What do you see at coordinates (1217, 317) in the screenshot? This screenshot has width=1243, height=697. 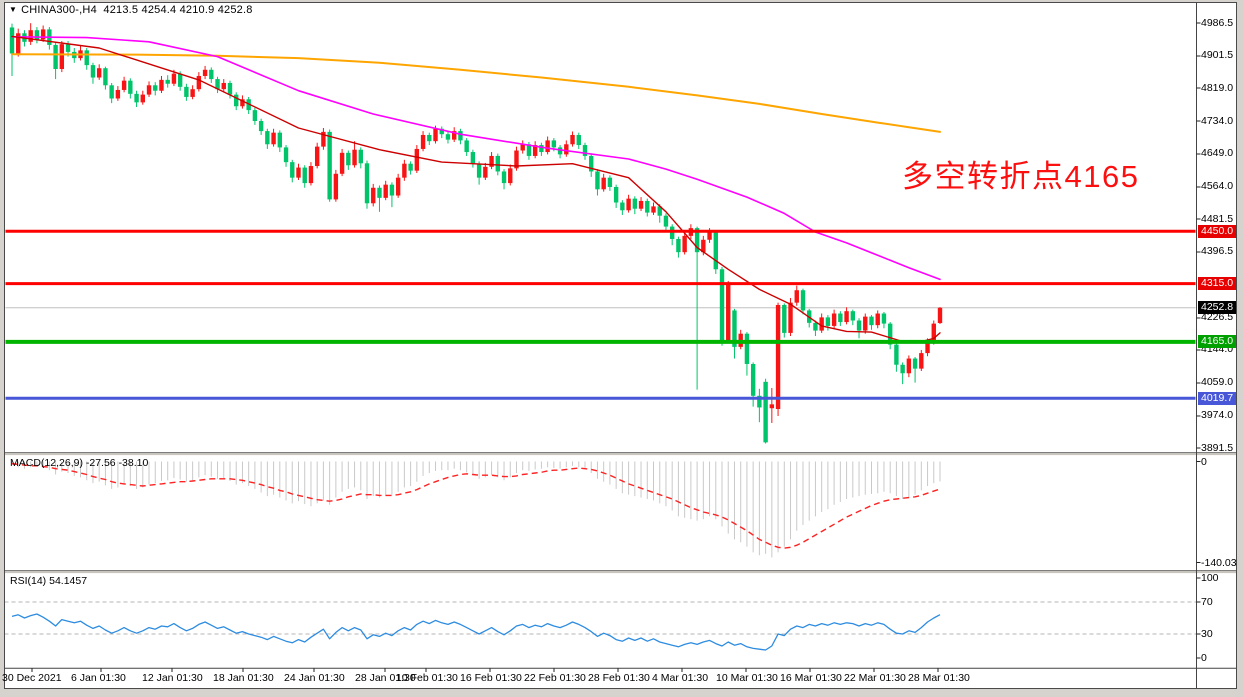 I see `price-axis-tick-label: 4226.5` at bounding box center [1217, 317].